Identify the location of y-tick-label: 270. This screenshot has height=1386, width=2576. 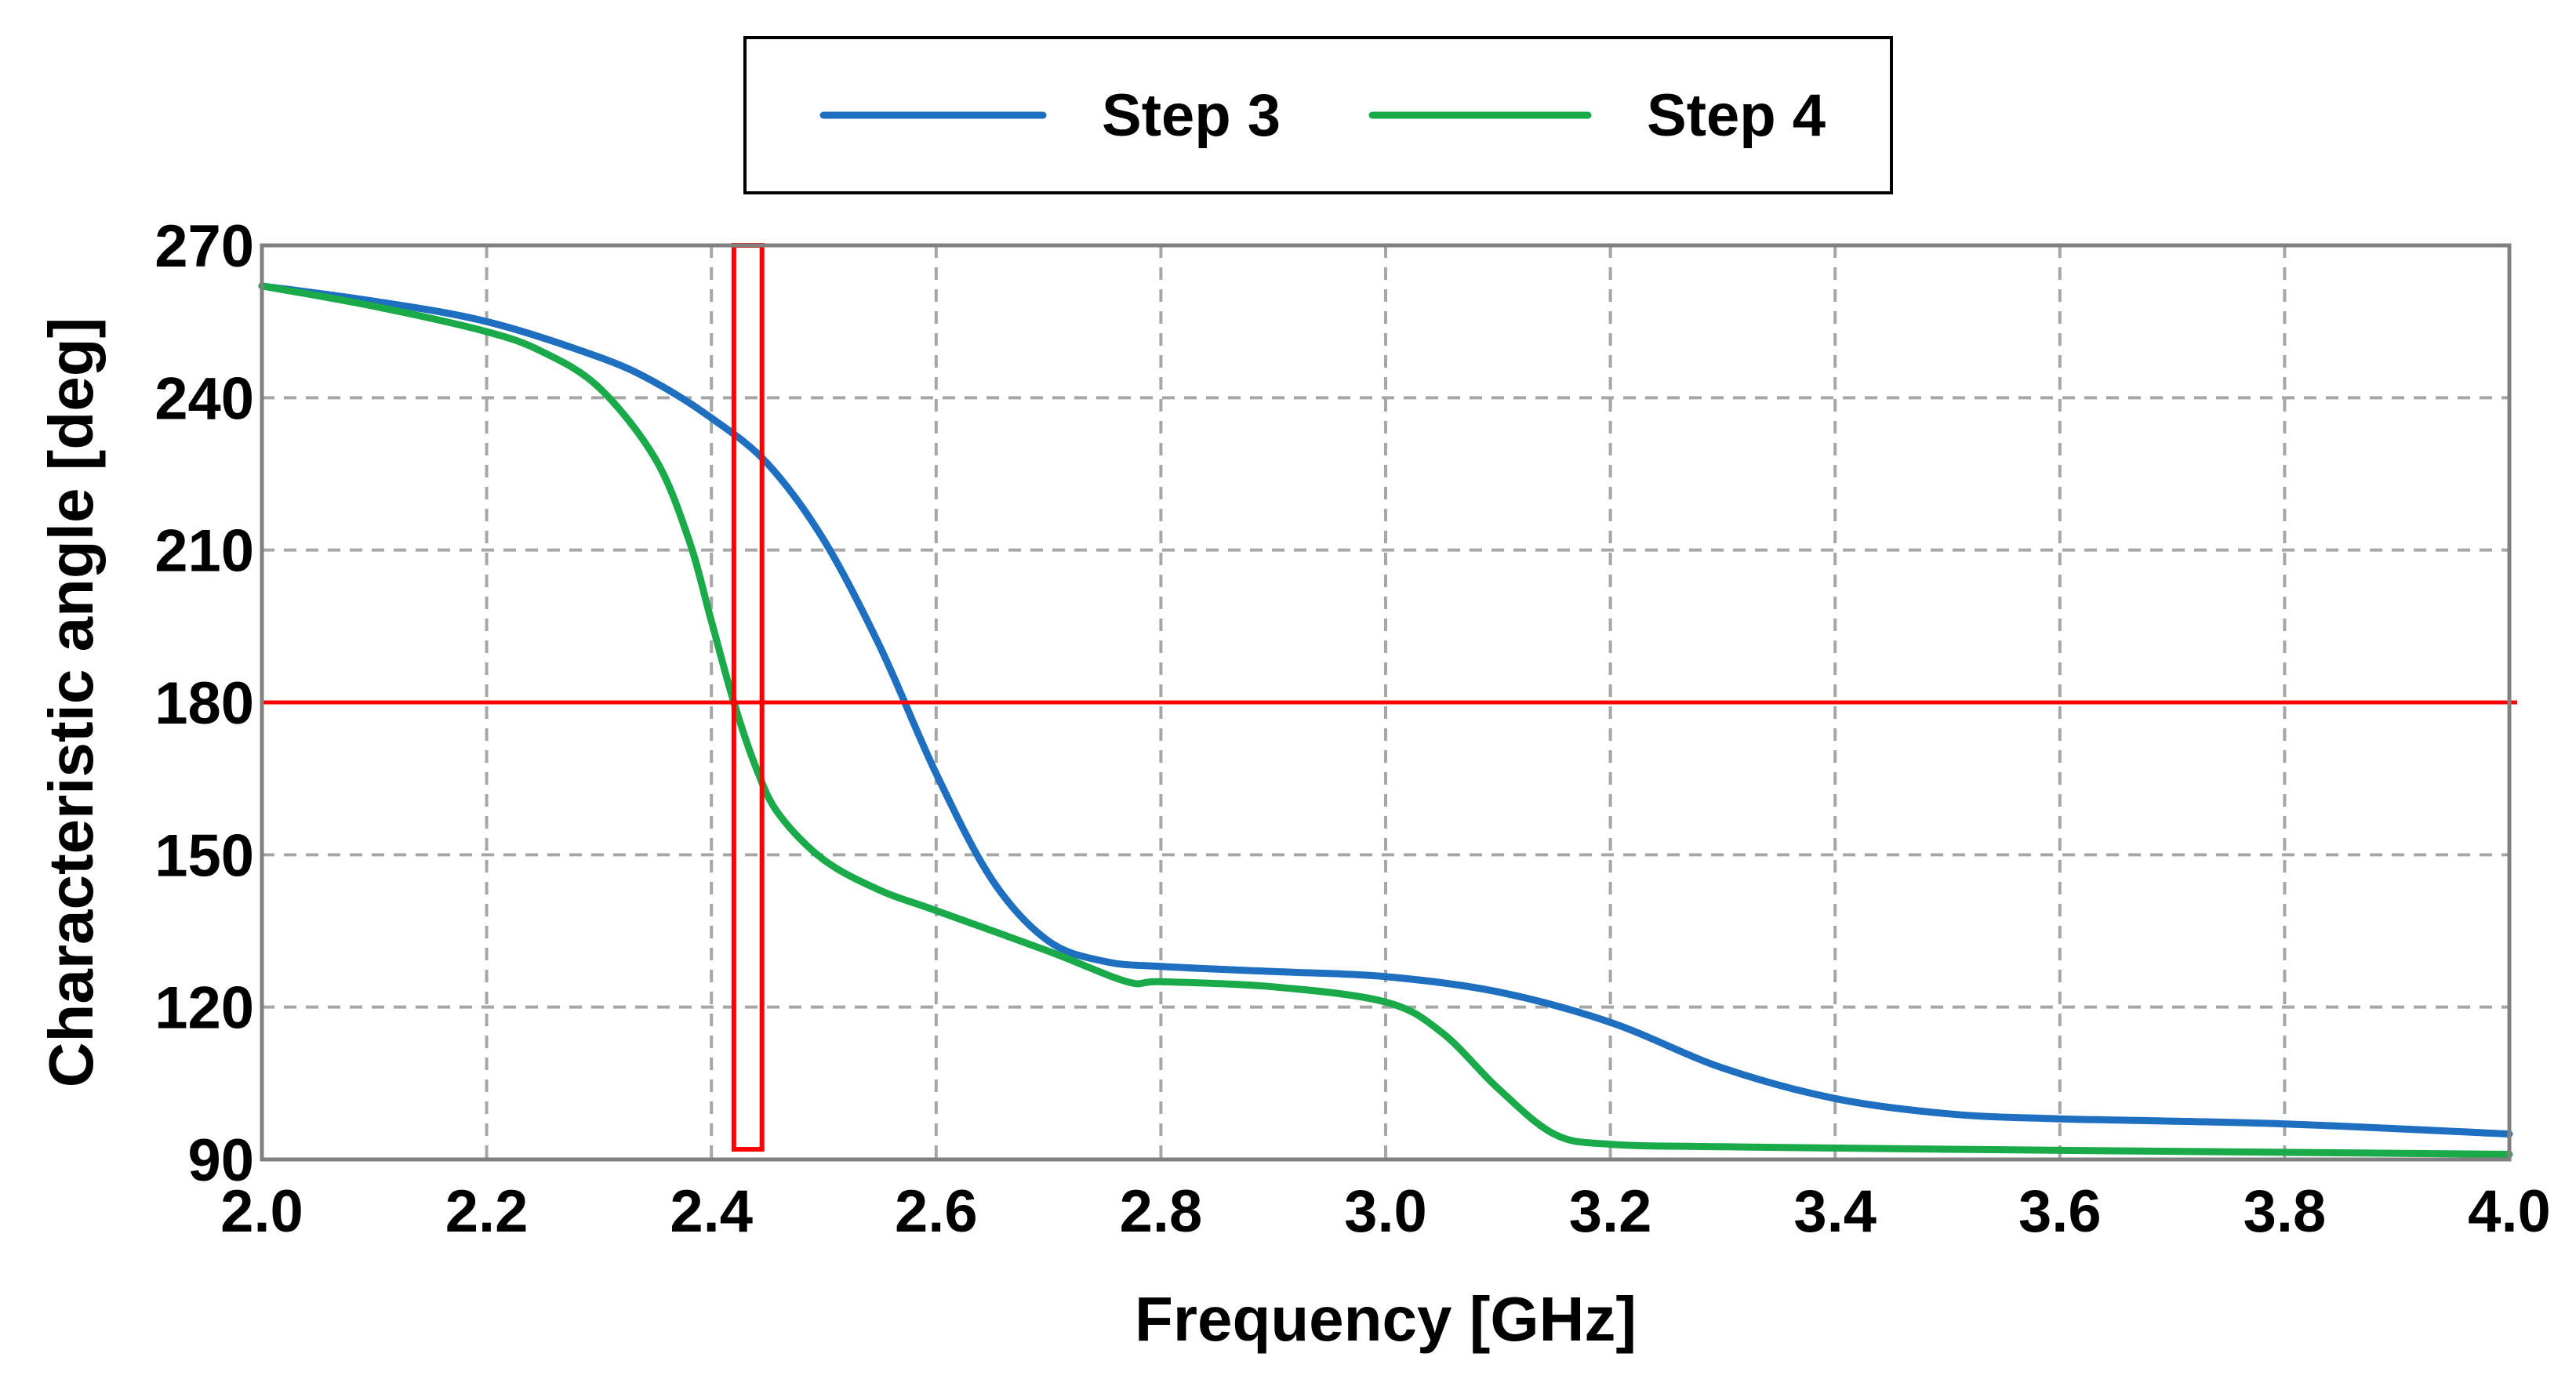
(204, 246).